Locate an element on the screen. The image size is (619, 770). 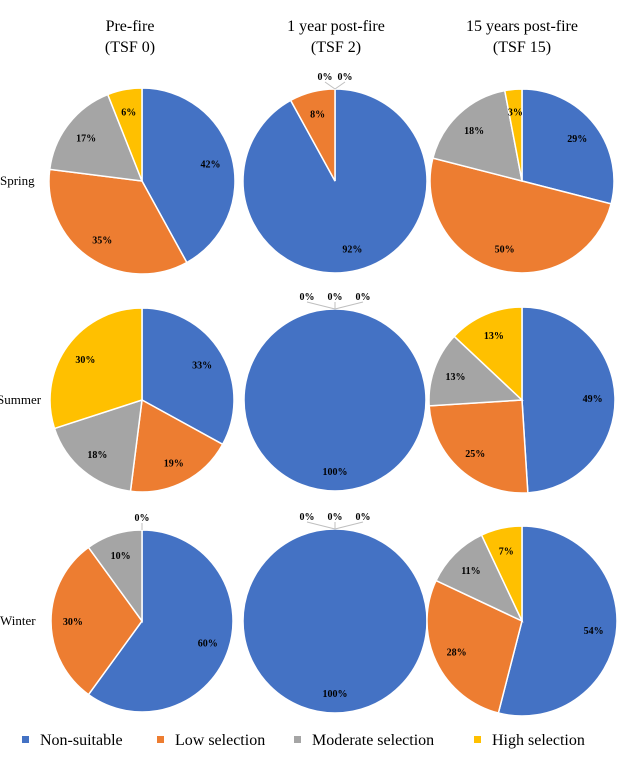
data-label: 3% is located at coordinates (515, 112).